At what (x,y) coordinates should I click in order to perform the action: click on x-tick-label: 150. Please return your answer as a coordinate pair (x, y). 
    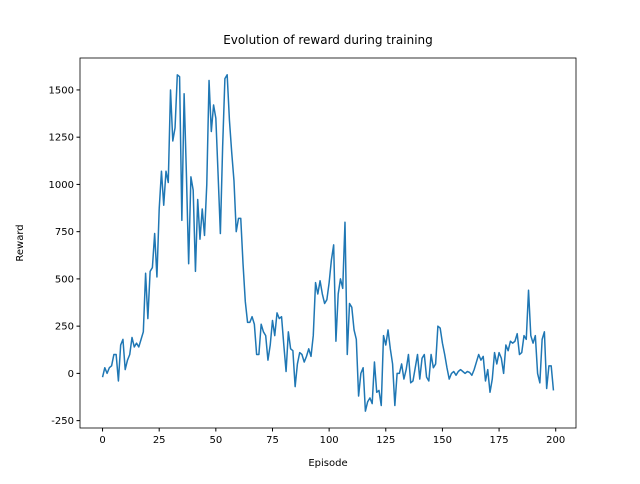
    Looking at the image, I should click on (442, 440).